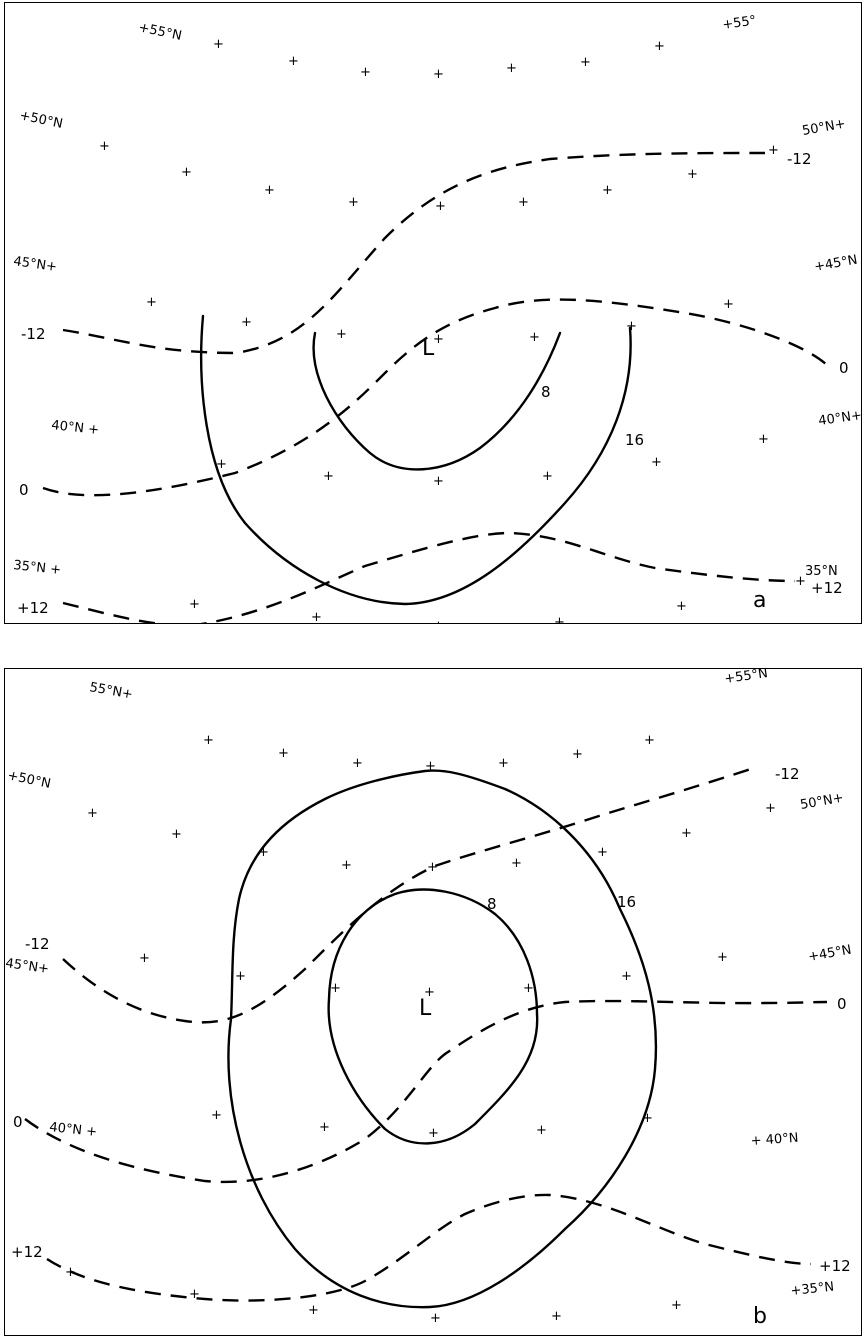 Image resolution: width=864 pixels, height=1338 pixels. What do you see at coordinates (414, 253) in the screenshot?
I see `dashed-minus12-a` at bounding box center [414, 253].